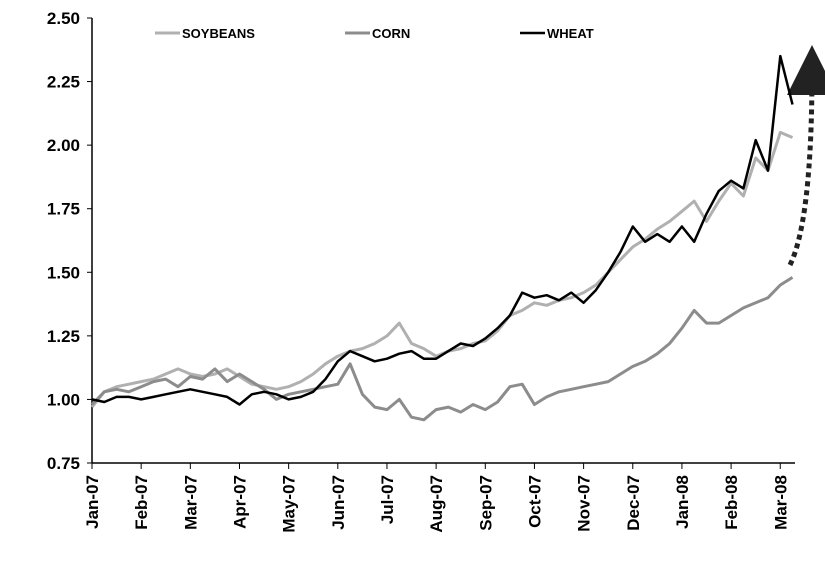 The width and height of the screenshot is (825, 568). I want to click on y-tick-label: 2.00, so click(63, 145).